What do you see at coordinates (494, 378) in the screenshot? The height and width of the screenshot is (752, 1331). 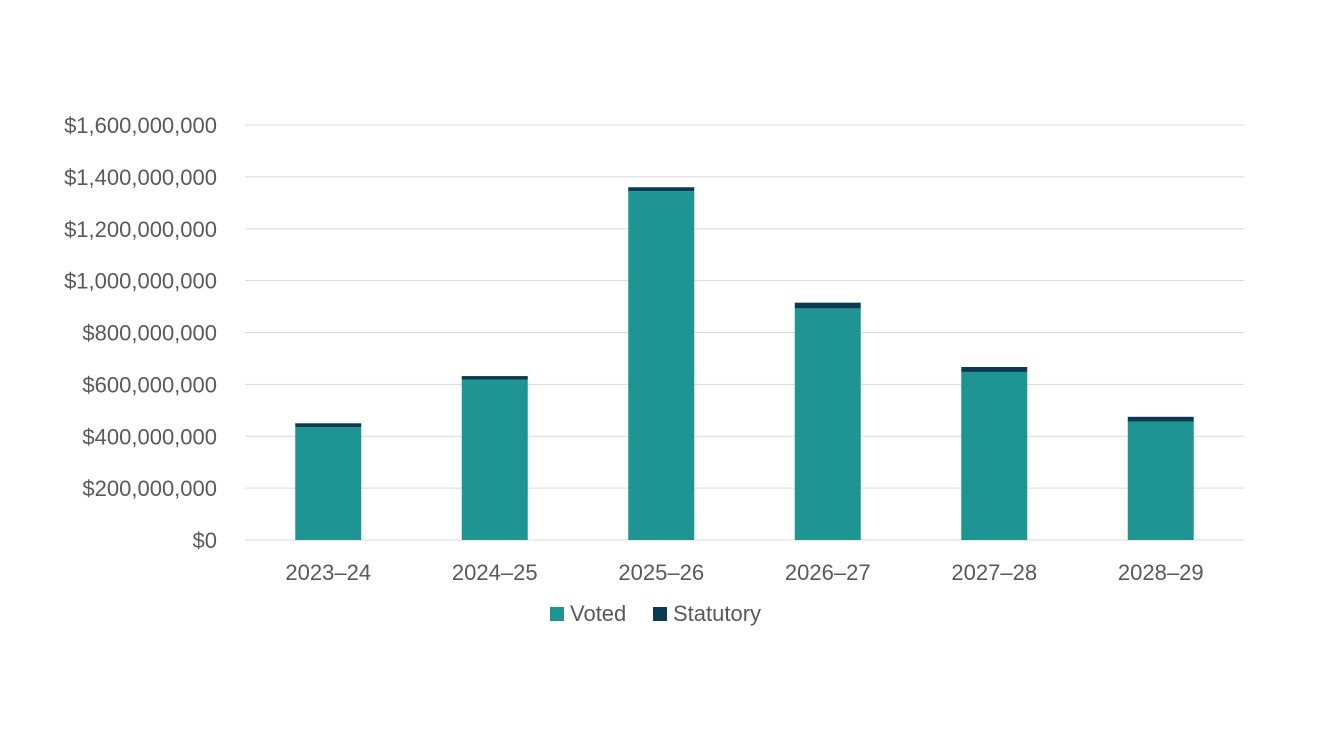 I see `bar-statutory-2024–25` at bounding box center [494, 378].